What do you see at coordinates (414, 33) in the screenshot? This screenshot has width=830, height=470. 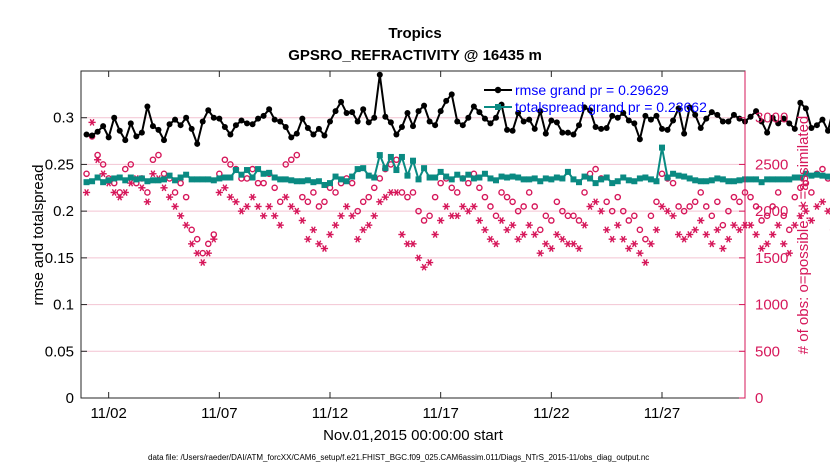 I see `chart-title: Tropics` at bounding box center [414, 33].